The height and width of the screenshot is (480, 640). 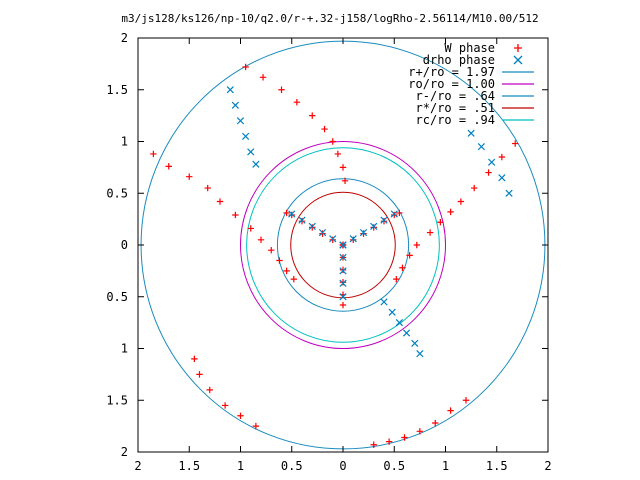 What do you see at coordinates (455, 108) in the screenshot?
I see `legend-label-5: r*/ro = .51` at bounding box center [455, 108].